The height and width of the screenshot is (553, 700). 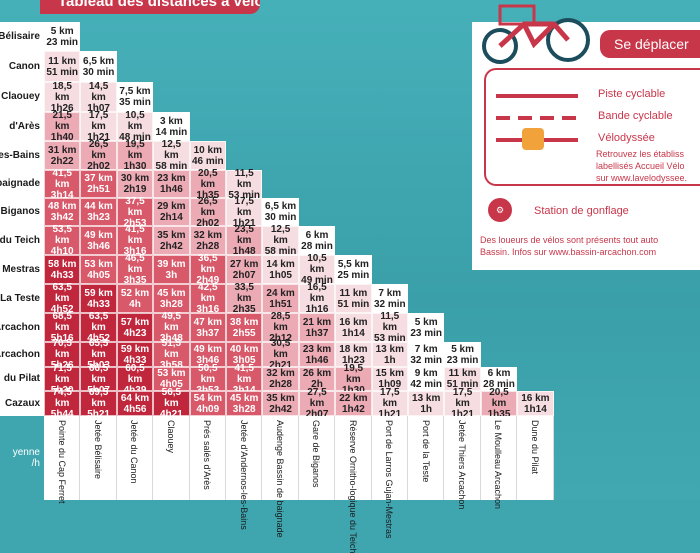 I want to click on distance-cell: 69,5 km 5h21, so click(x=98, y=403).